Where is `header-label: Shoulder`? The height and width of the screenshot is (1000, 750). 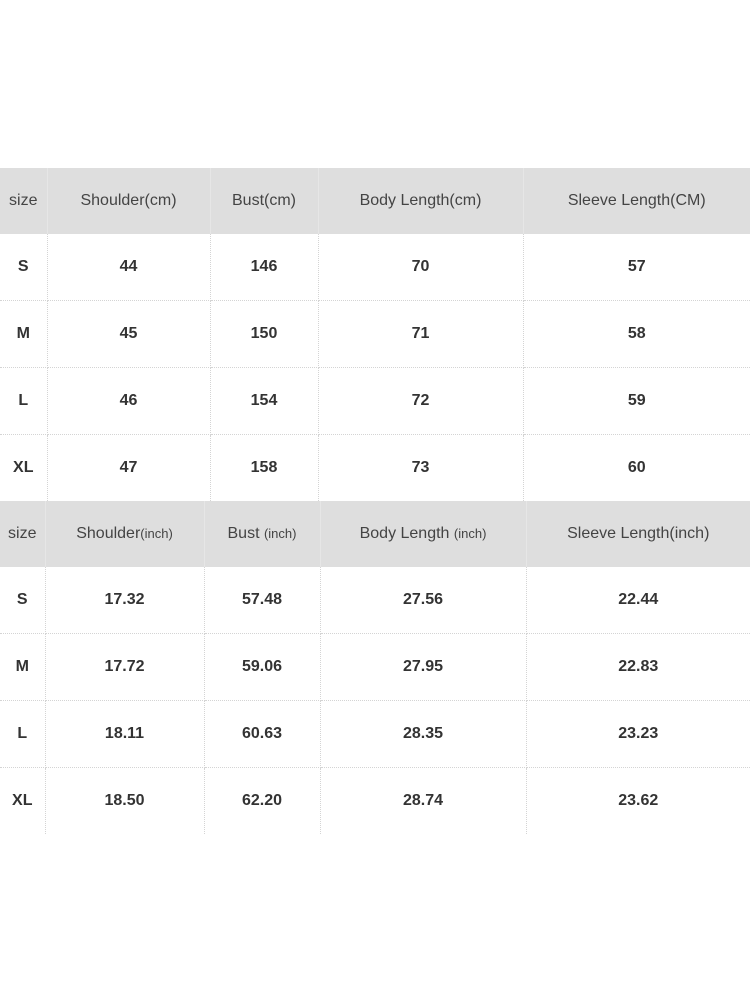
header-label: Shoulder is located at coordinates (108, 533).